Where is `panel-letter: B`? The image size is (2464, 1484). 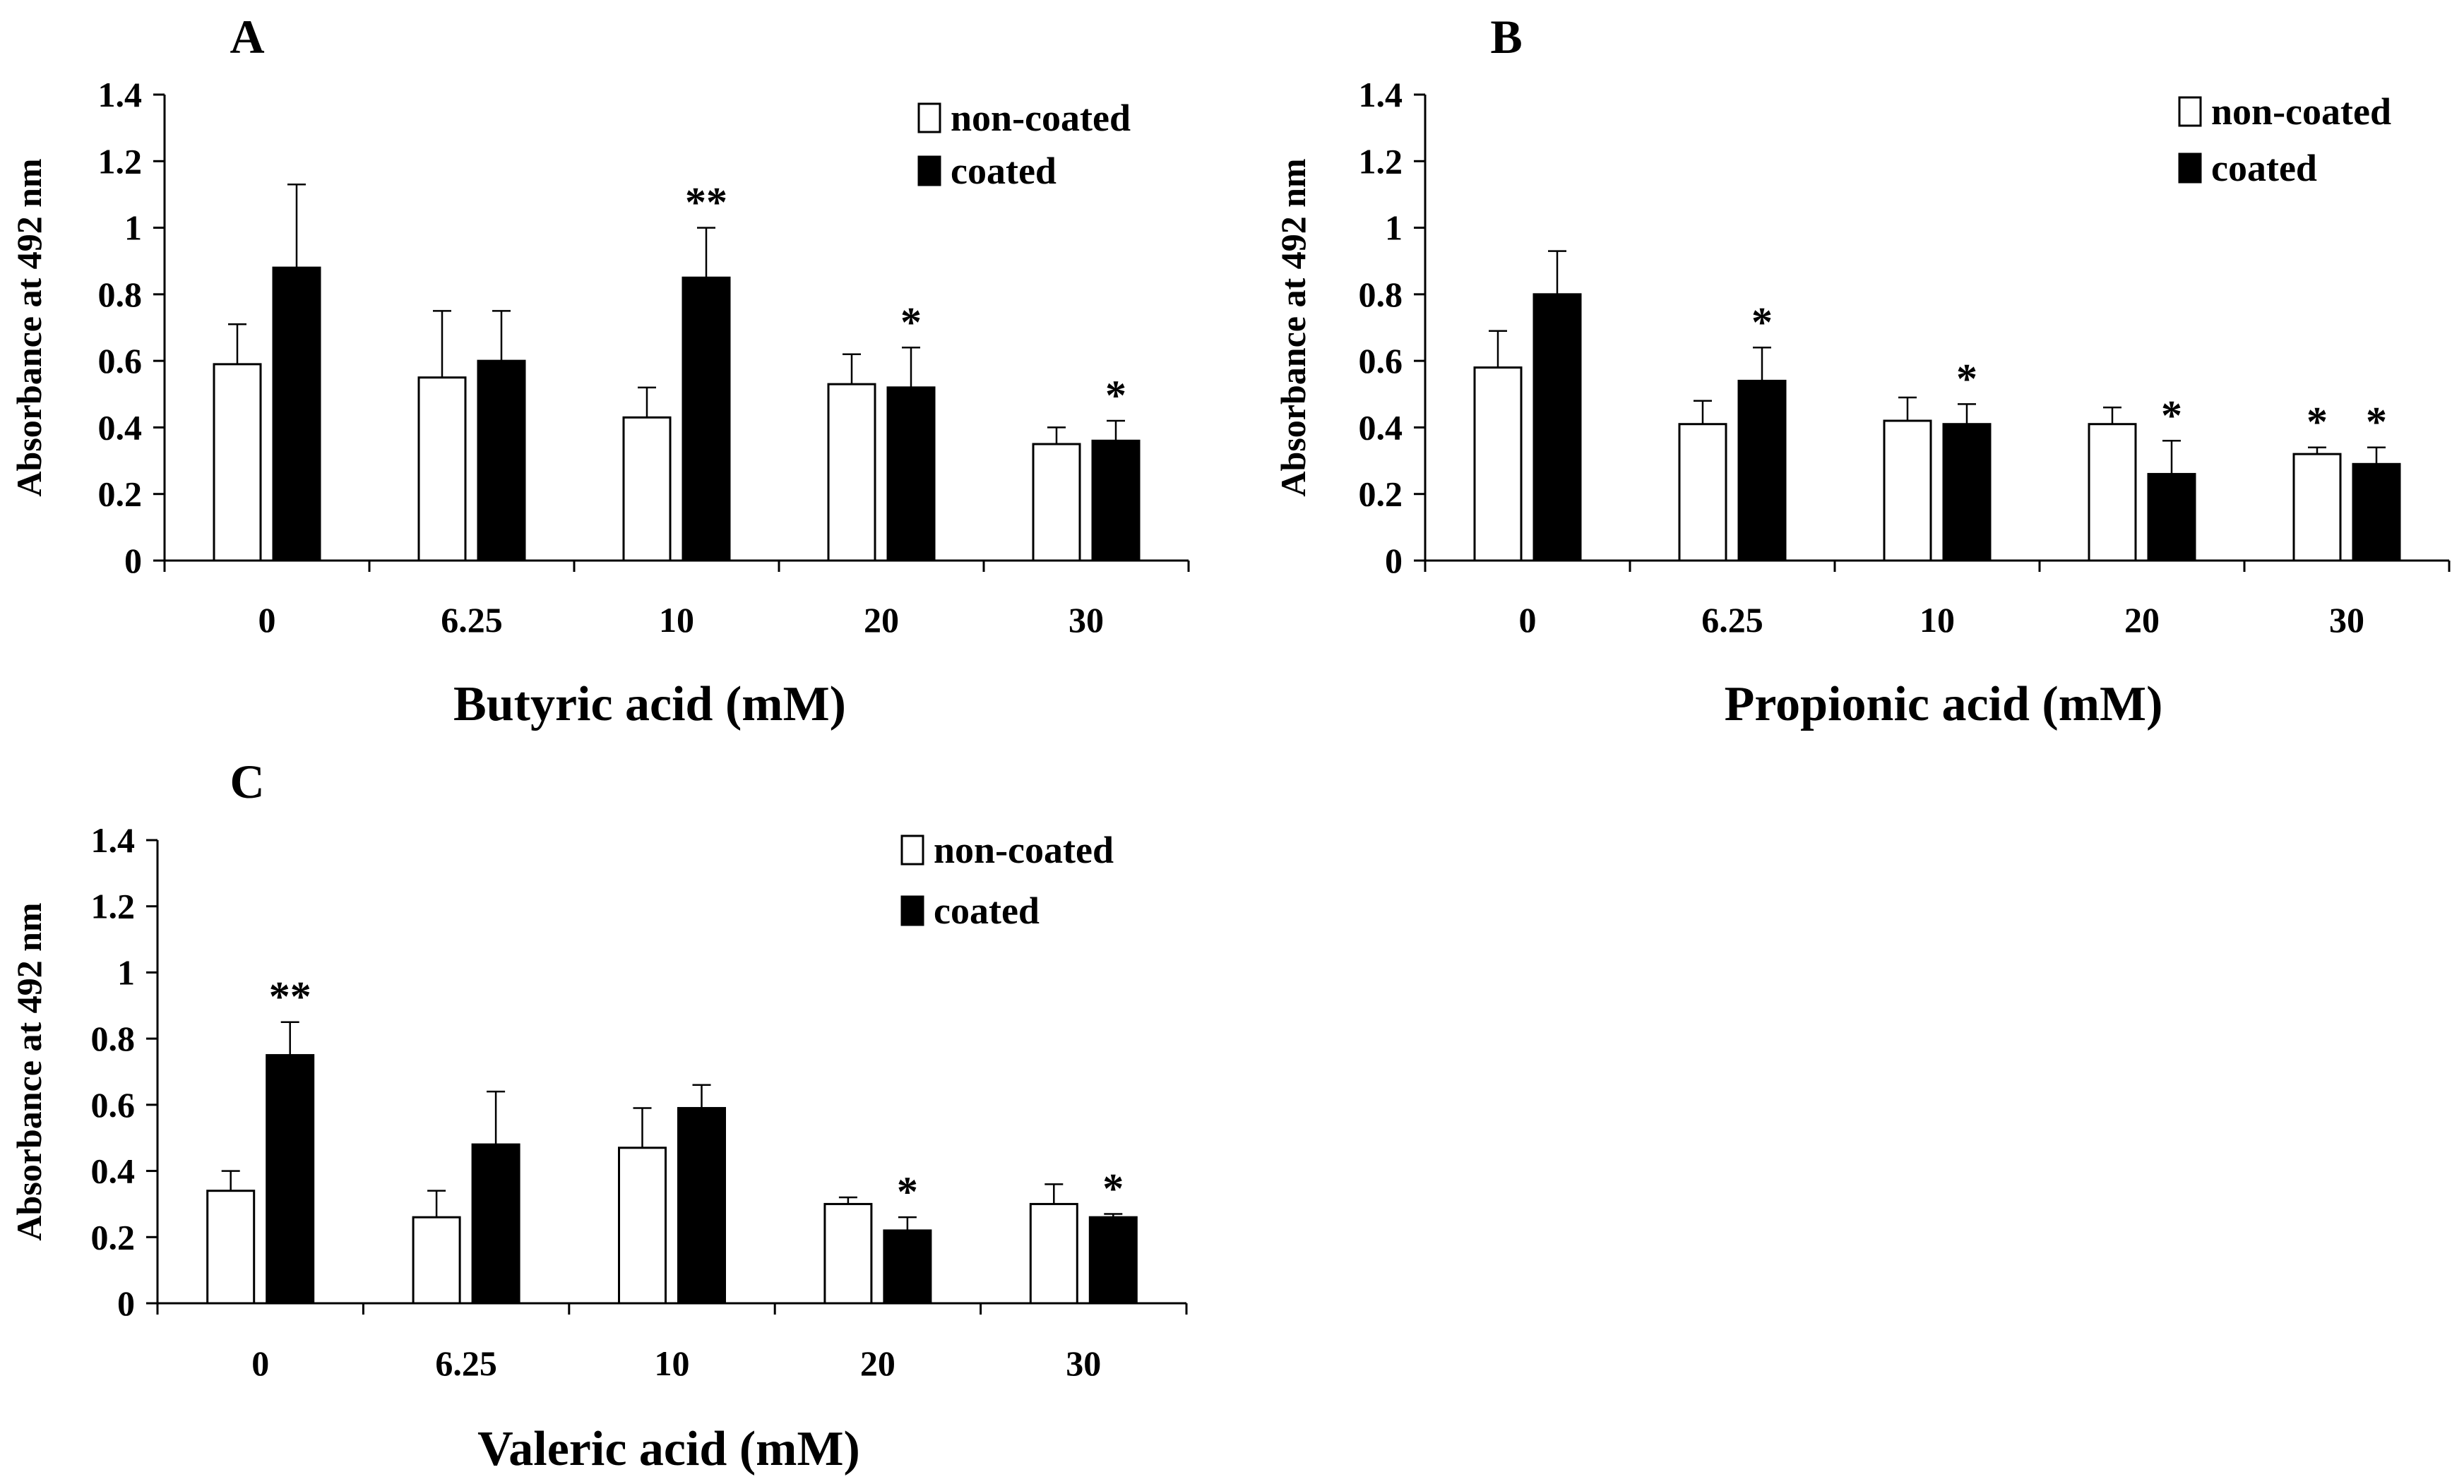 panel-letter: B is located at coordinates (1506, 37).